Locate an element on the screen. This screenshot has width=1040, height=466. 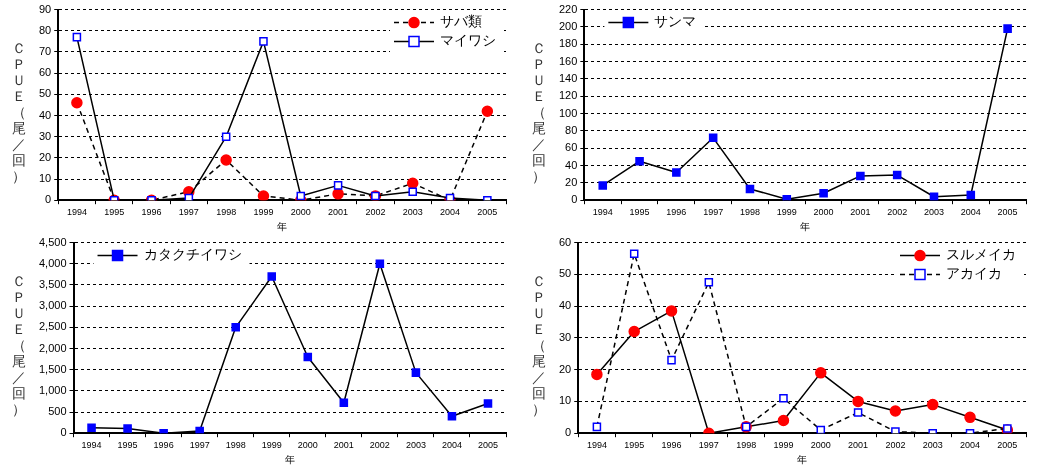
y-tick-label: 100 is located at coordinates (568, 112).